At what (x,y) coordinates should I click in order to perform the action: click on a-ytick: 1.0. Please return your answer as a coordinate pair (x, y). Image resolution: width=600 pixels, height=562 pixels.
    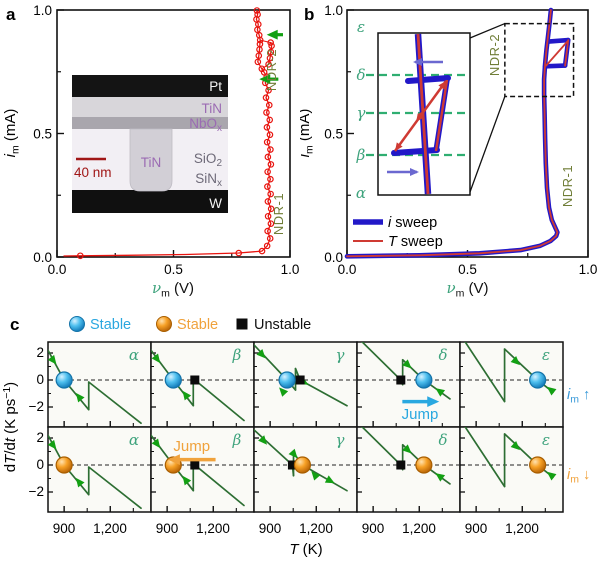
    Looking at the image, I should click on (42, 10).